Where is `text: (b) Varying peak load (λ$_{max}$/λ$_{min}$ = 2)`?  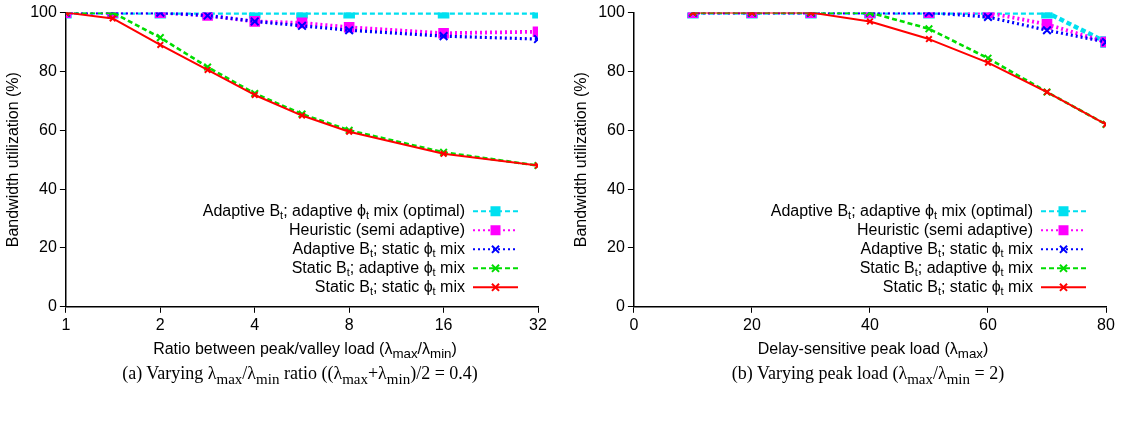 text: (b) Varying peak load (λ$_{max}$/λ$_{min}$ = 2) is located at coordinates (867, 375).